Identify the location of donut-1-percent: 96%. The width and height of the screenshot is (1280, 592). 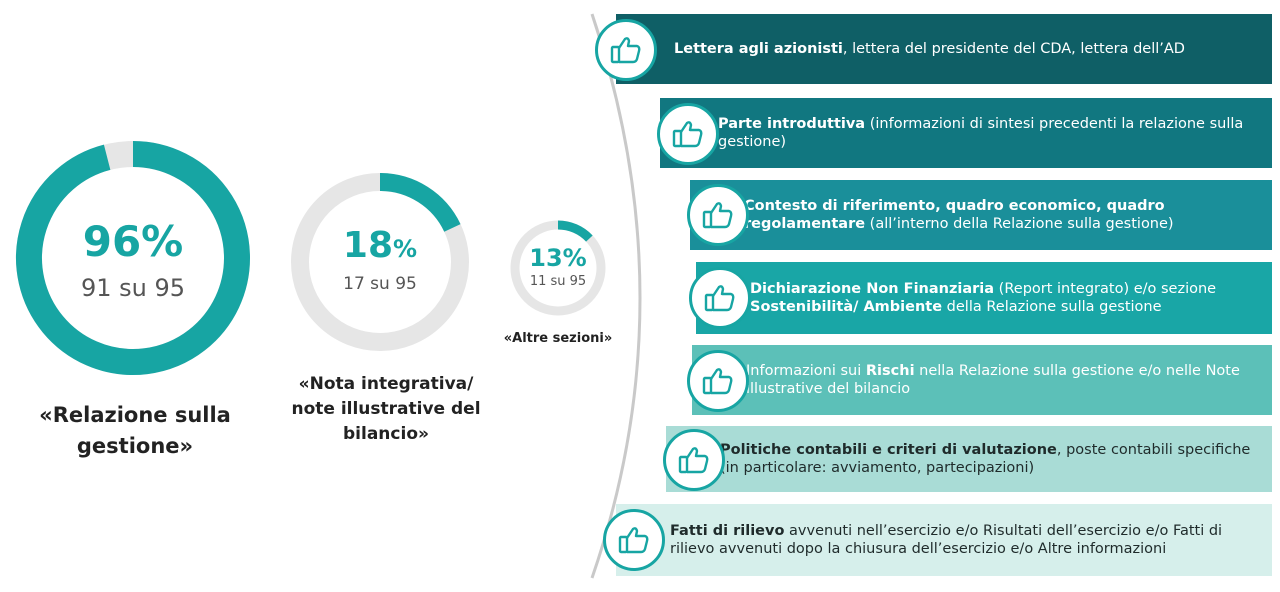
(133, 241).